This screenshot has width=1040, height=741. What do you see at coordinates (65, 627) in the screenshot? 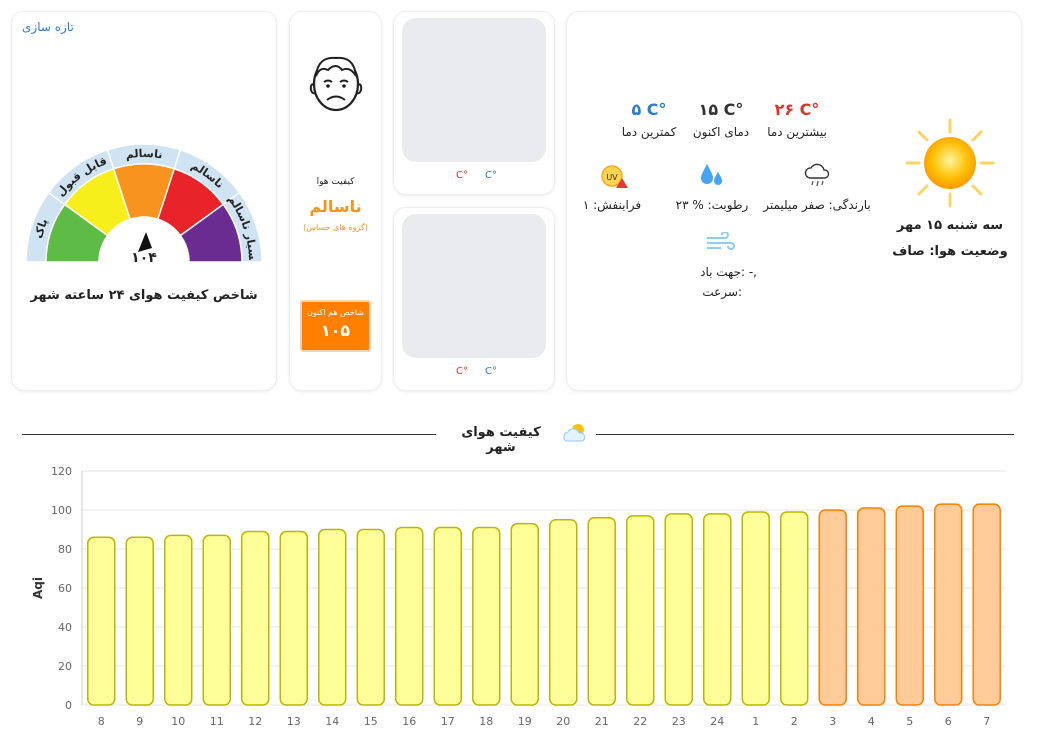
I see `y-tick-label: 40` at bounding box center [65, 627].